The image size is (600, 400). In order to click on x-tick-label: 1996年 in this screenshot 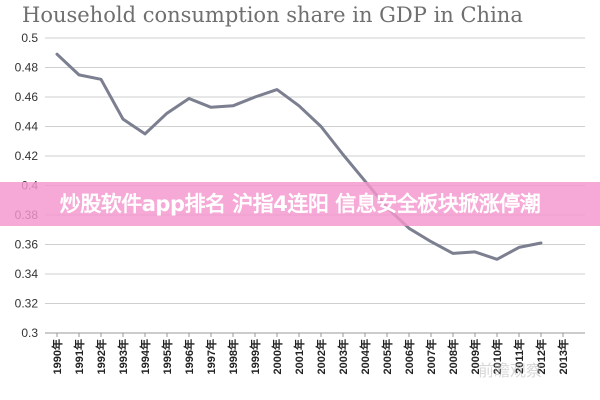, I will do `click(189, 356)`.